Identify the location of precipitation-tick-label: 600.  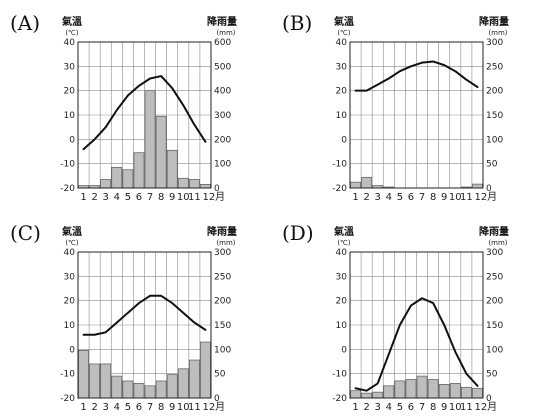
(222, 43).